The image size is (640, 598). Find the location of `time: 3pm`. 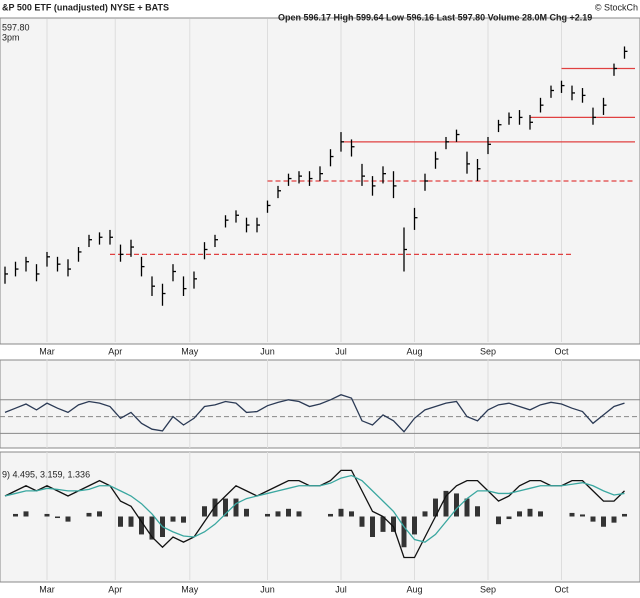

time: 3pm is located at coordinates (11, 37).